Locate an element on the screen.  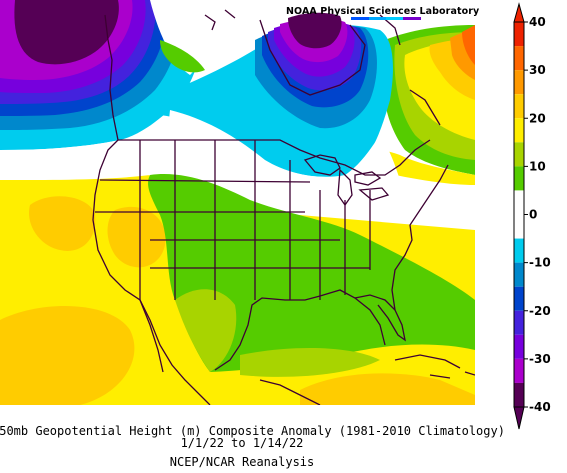
anomaly-blob-west is located at coordinates (62, 223).